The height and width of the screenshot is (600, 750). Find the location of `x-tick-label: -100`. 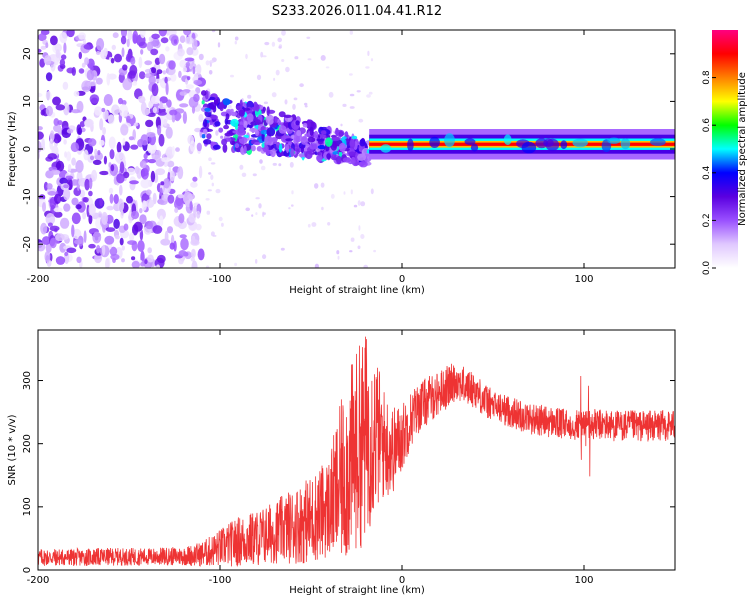

x-tick-label: -100 is located at coordinates (220, 279).